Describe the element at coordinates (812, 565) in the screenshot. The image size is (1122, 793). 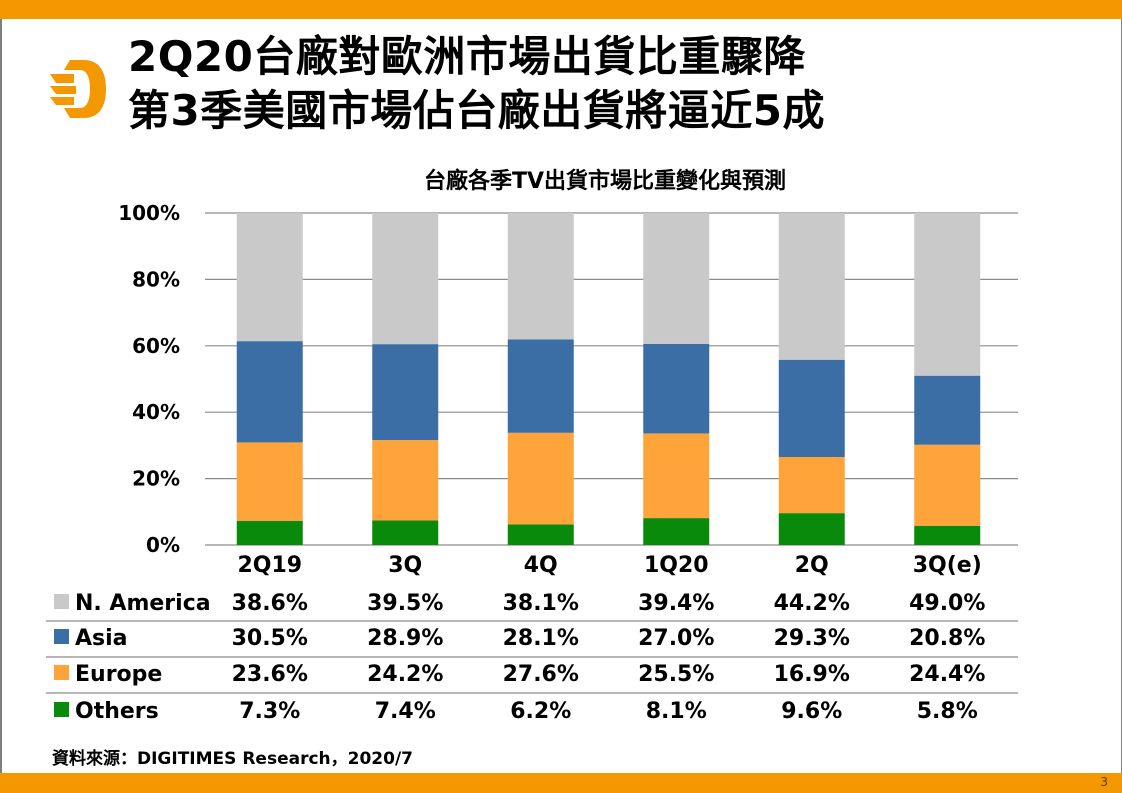
I see `x-category-label: 2Q` at that location.